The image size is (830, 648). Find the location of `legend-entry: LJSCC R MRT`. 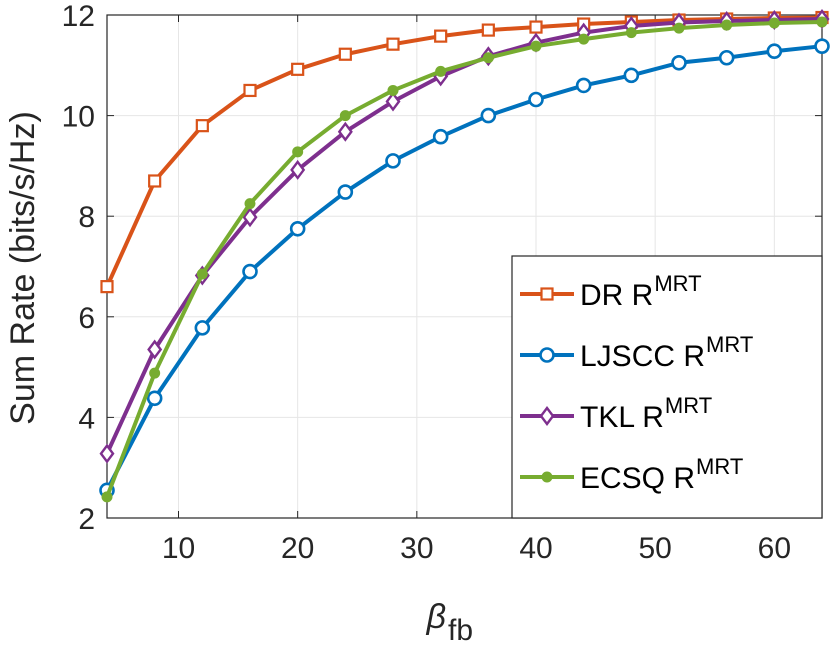

legend-entry: LJSCC R MRT is located at coordinates (636, 352).